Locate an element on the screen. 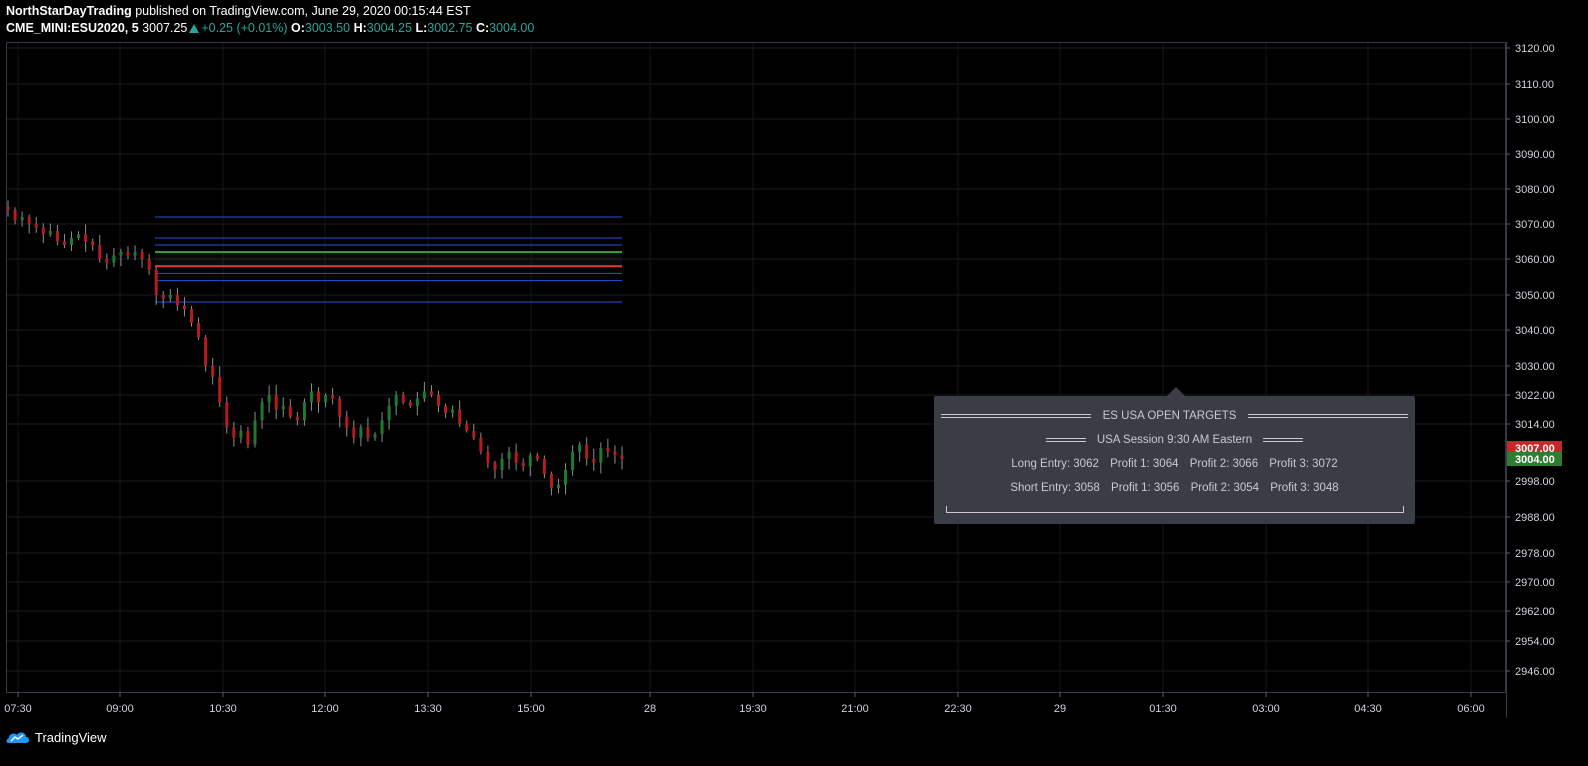  footer-brand: TradingView is located at coordinates (56, 737).